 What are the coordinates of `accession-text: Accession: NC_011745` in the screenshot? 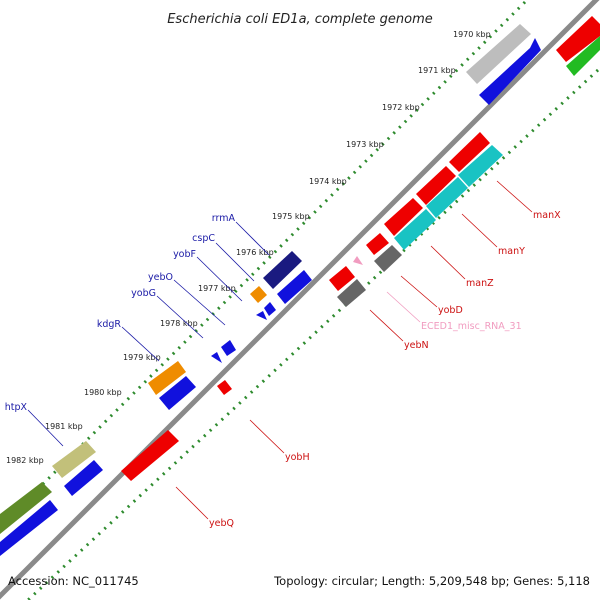 It's located at (73, 581).